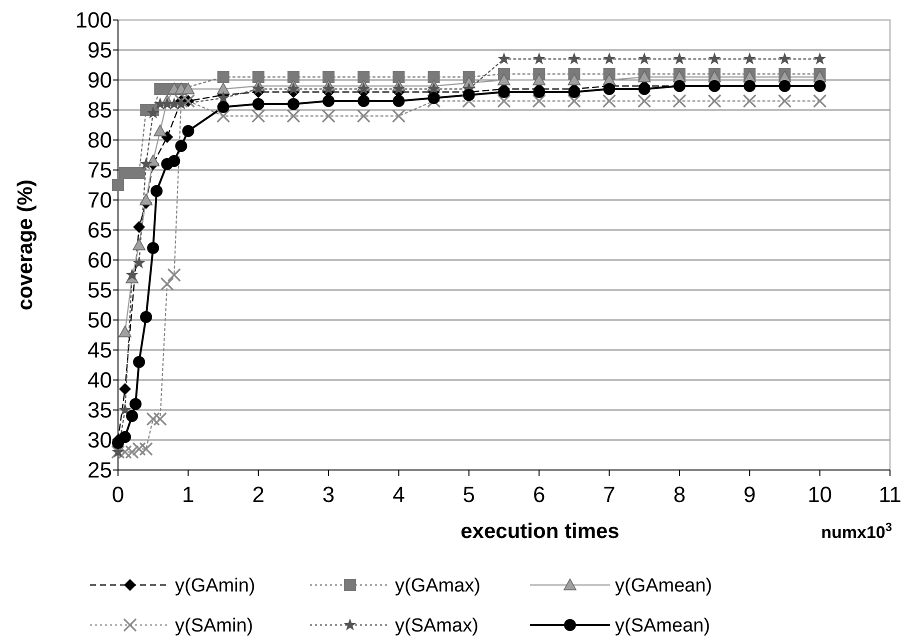 The width and height of the screenshot is (902, 643). I want to click on legend-label: y(GAmean), so click(663, 586).